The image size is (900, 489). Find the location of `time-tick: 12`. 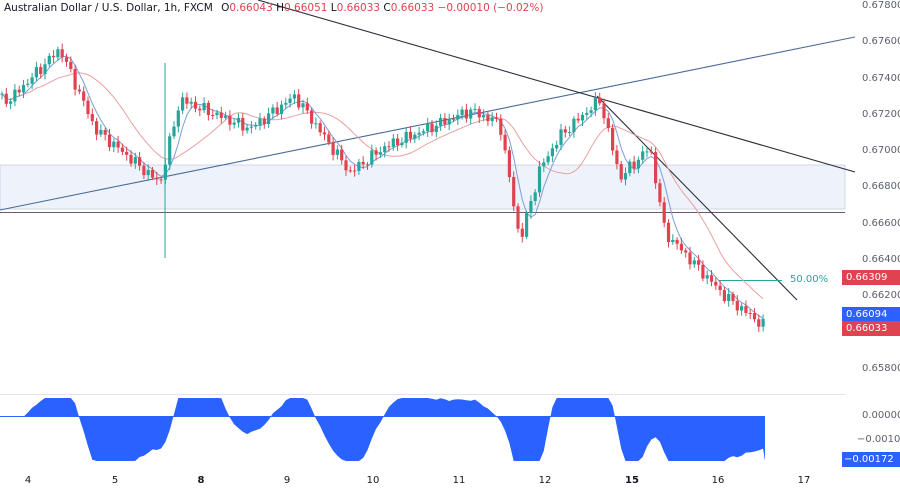

time-tick: 12 is located at coordinates (545, 480).